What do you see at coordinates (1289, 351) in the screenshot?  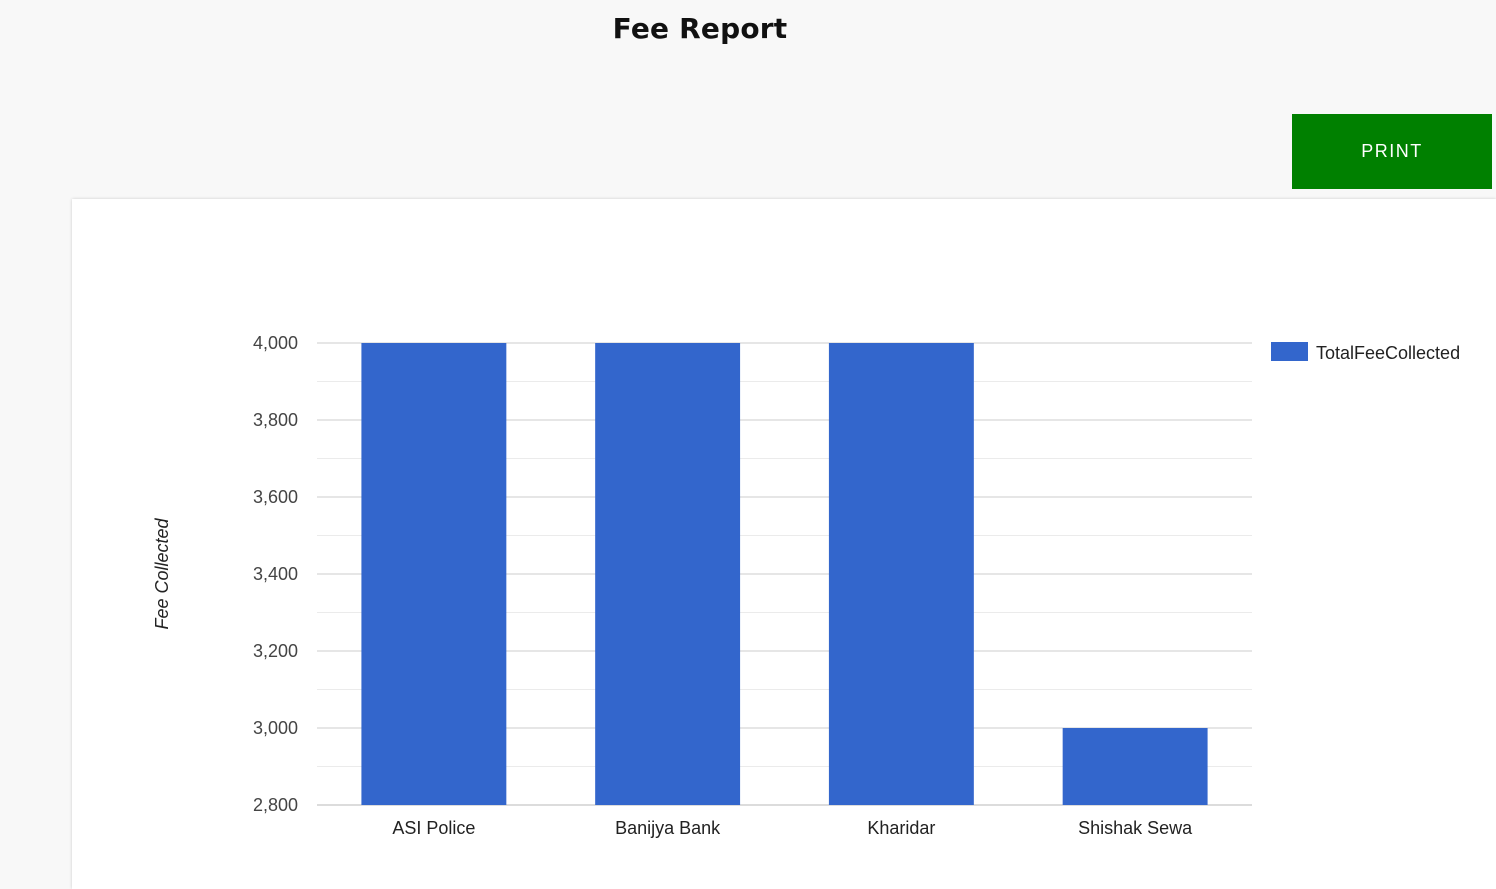 I see `legend-swatch` at bounding box center [1289, 351].